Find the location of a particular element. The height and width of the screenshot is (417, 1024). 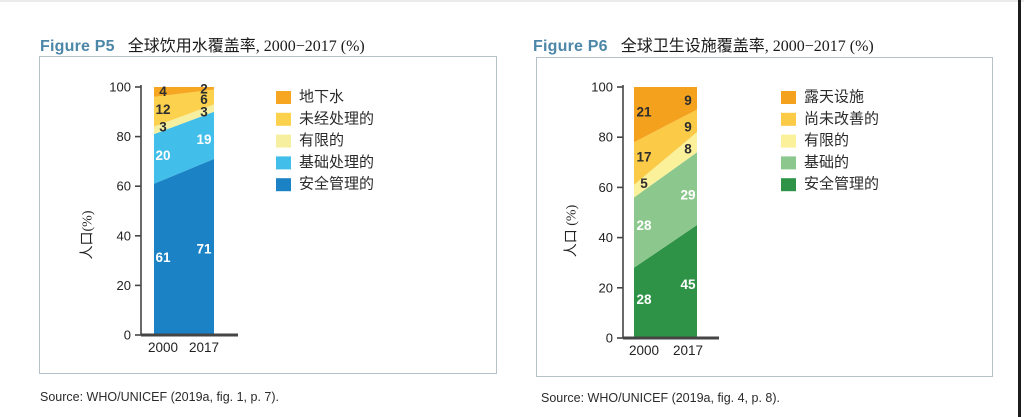

figure-p6-title: Figure P6 全球卫生设施覆盖率, 2000−2017 (%) is located at coordinates (703, 44).